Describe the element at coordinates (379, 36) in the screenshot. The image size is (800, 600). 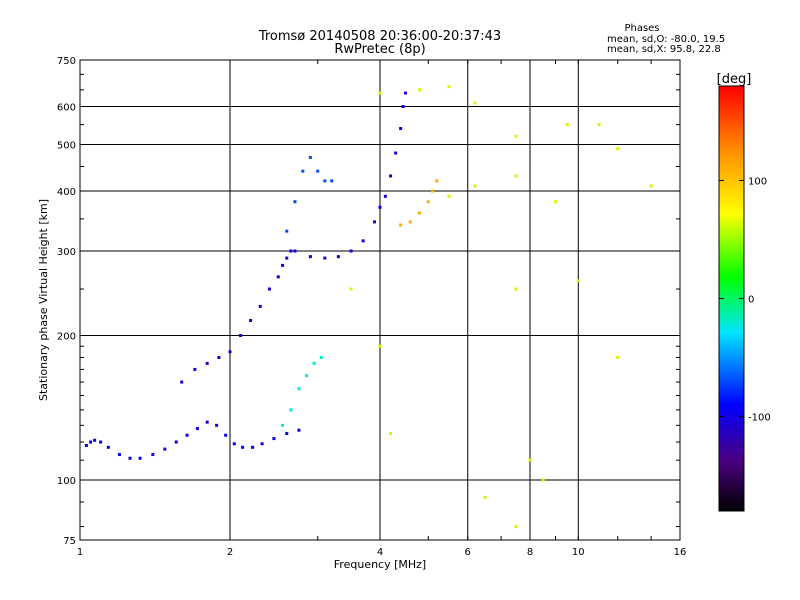
I see `chart-title: Tromsø 20140508 20:36:00-20:37:43` at that location.